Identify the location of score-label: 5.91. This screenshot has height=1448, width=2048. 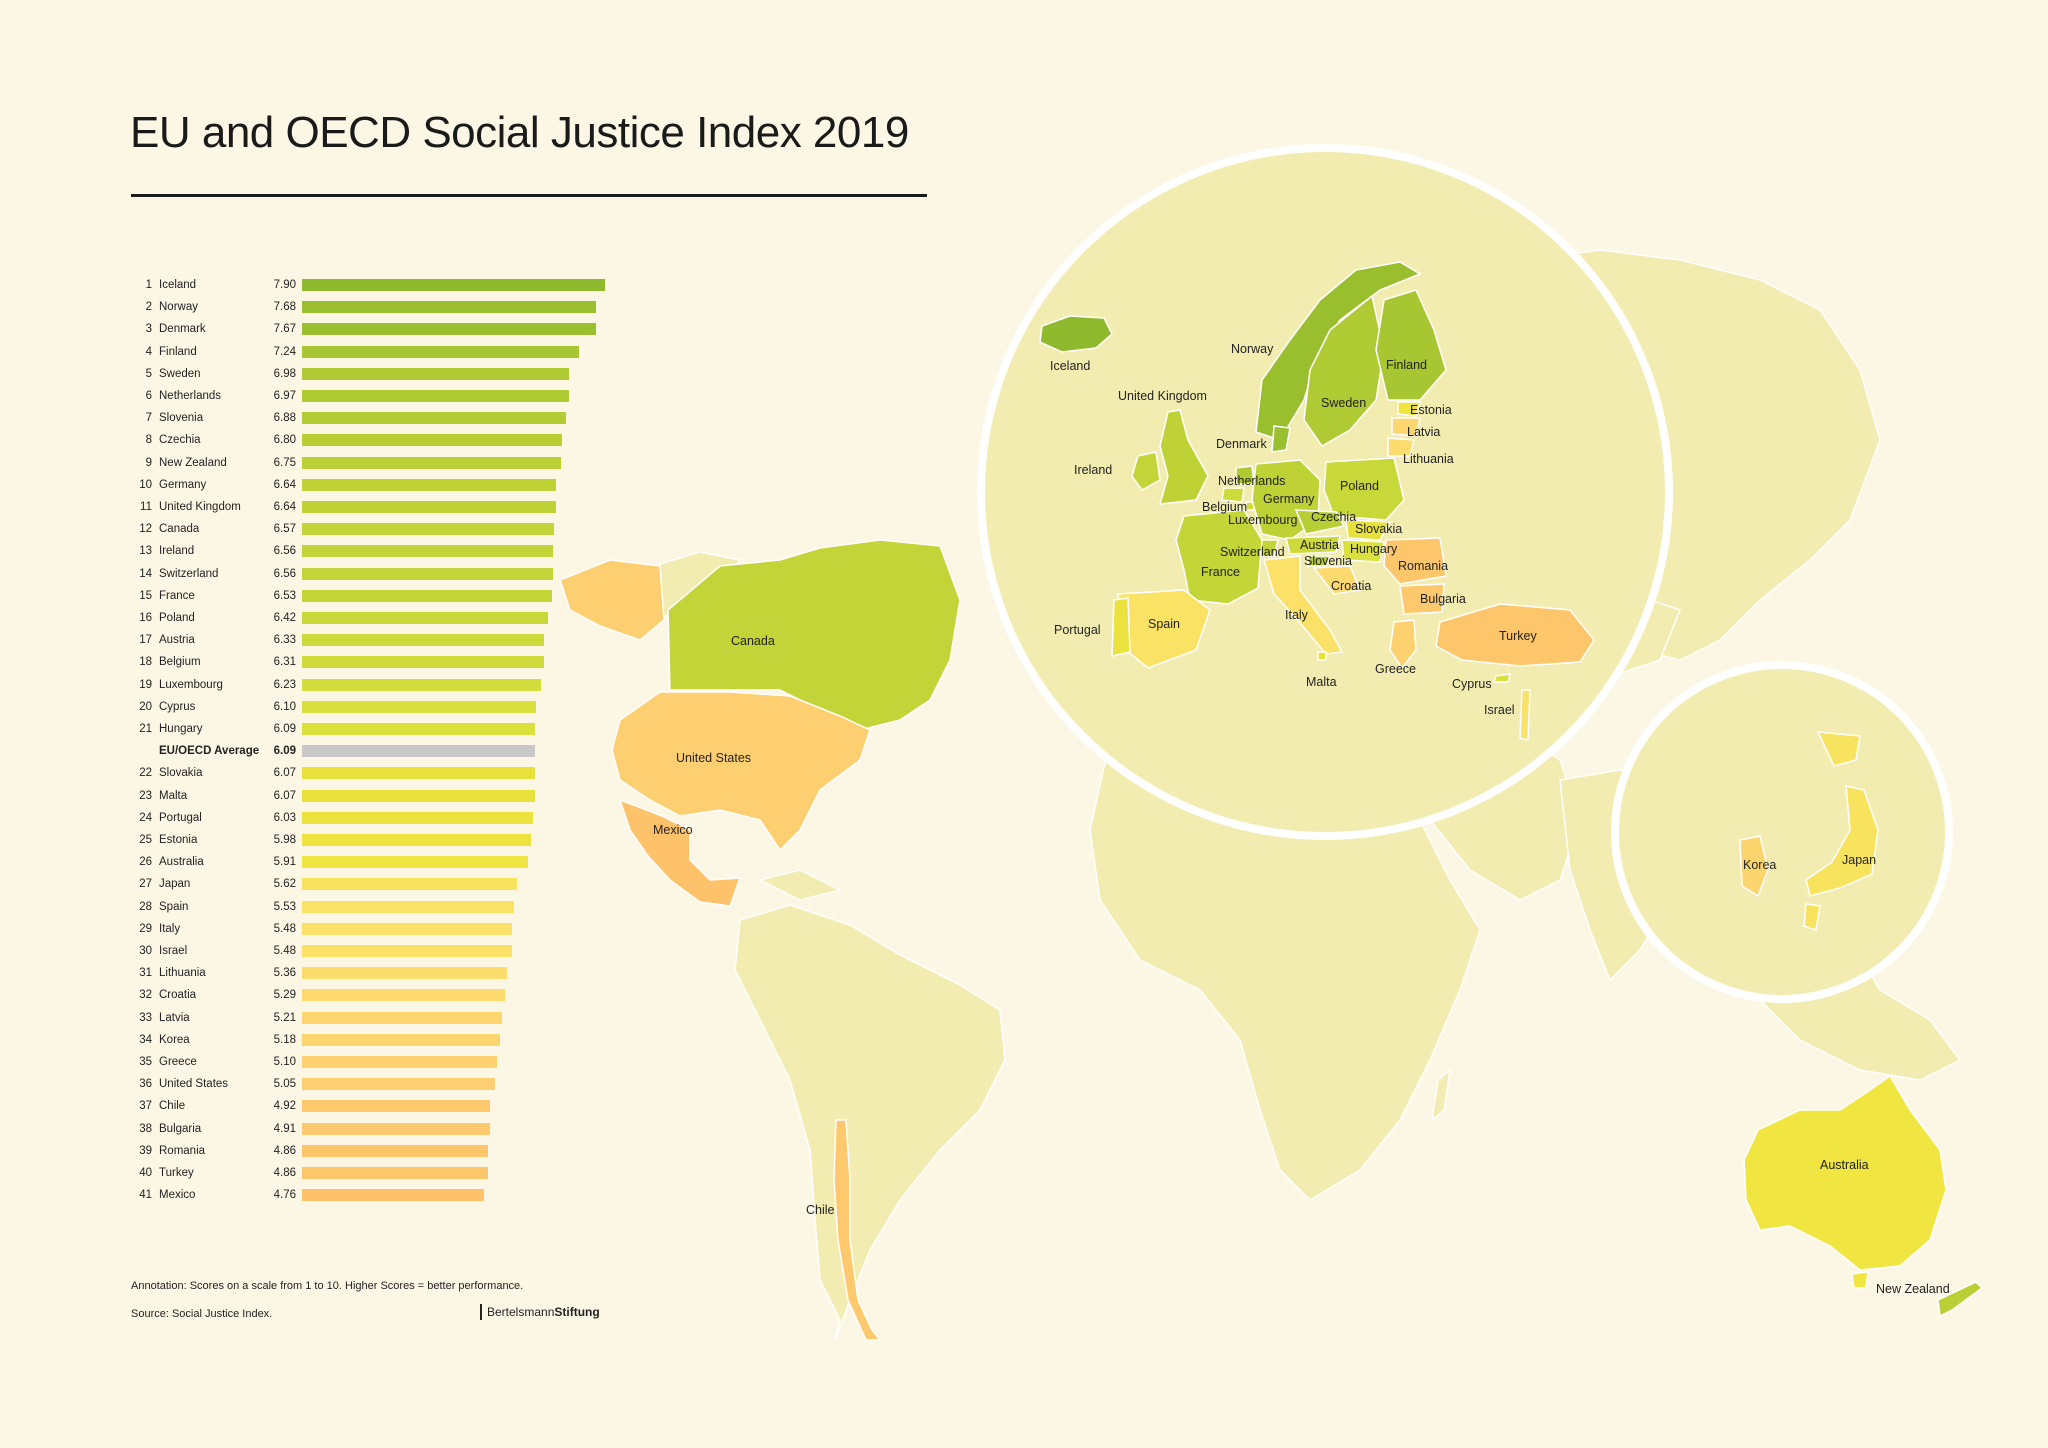
(284, 862).